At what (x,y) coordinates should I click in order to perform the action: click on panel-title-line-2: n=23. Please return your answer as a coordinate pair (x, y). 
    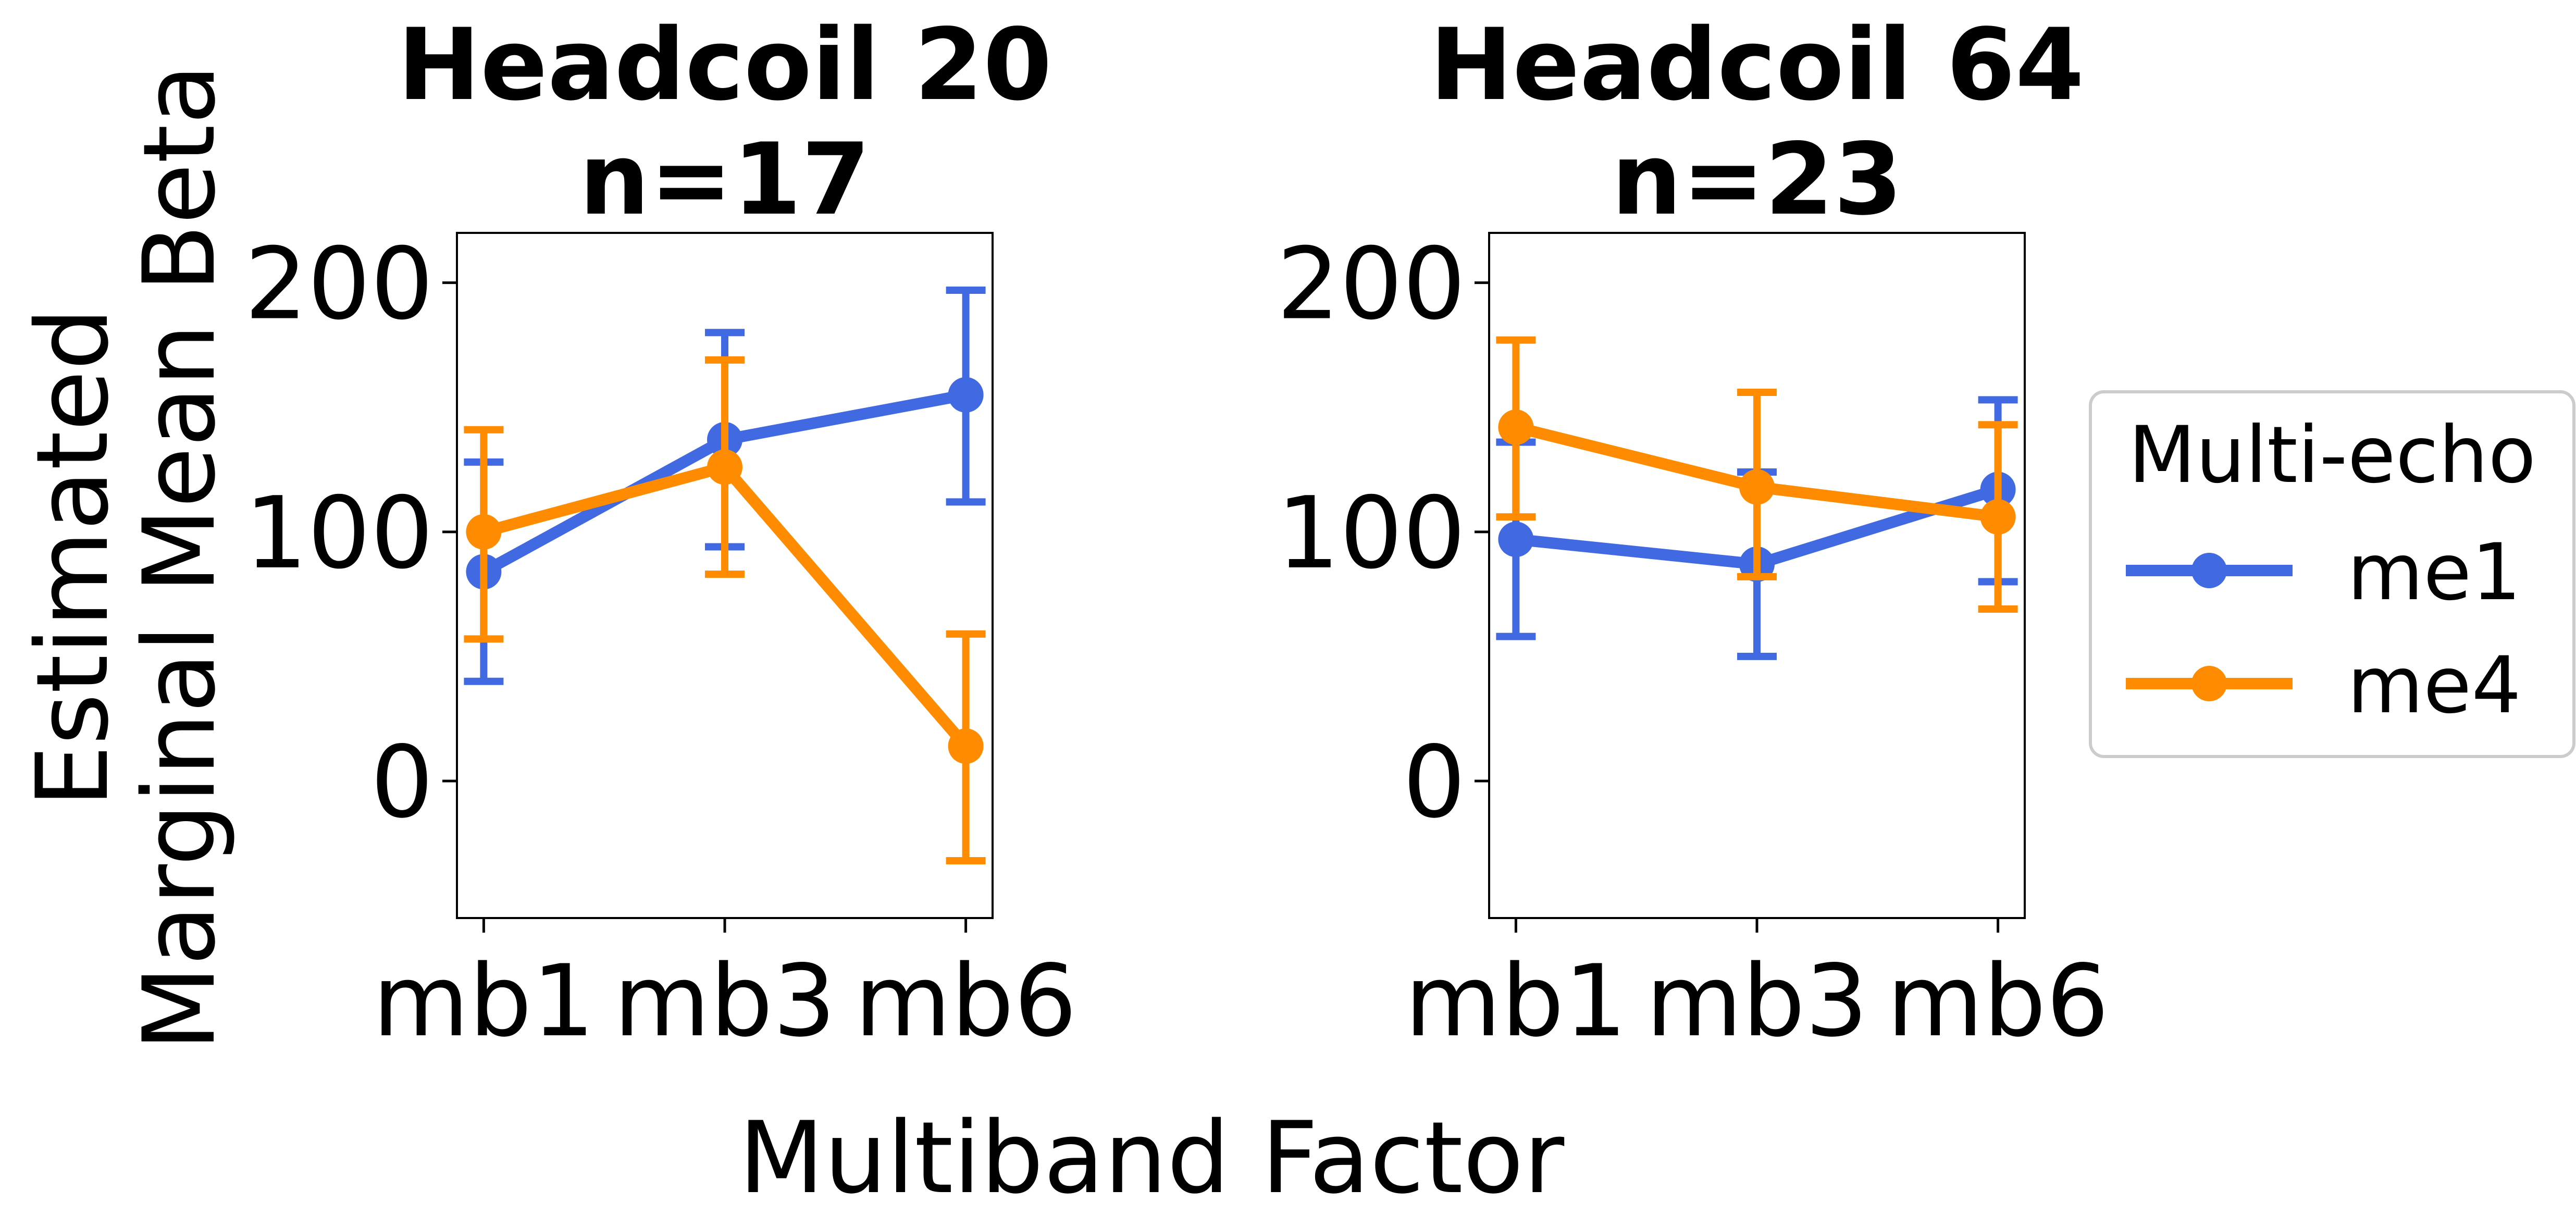
    Looking at the image, I should click on (1757, 179).